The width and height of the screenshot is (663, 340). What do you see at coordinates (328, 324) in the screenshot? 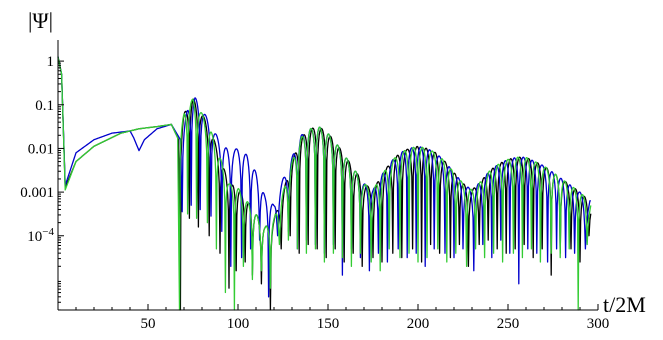
I see `x-tick-label: 150` at bounding box center [328, 324].